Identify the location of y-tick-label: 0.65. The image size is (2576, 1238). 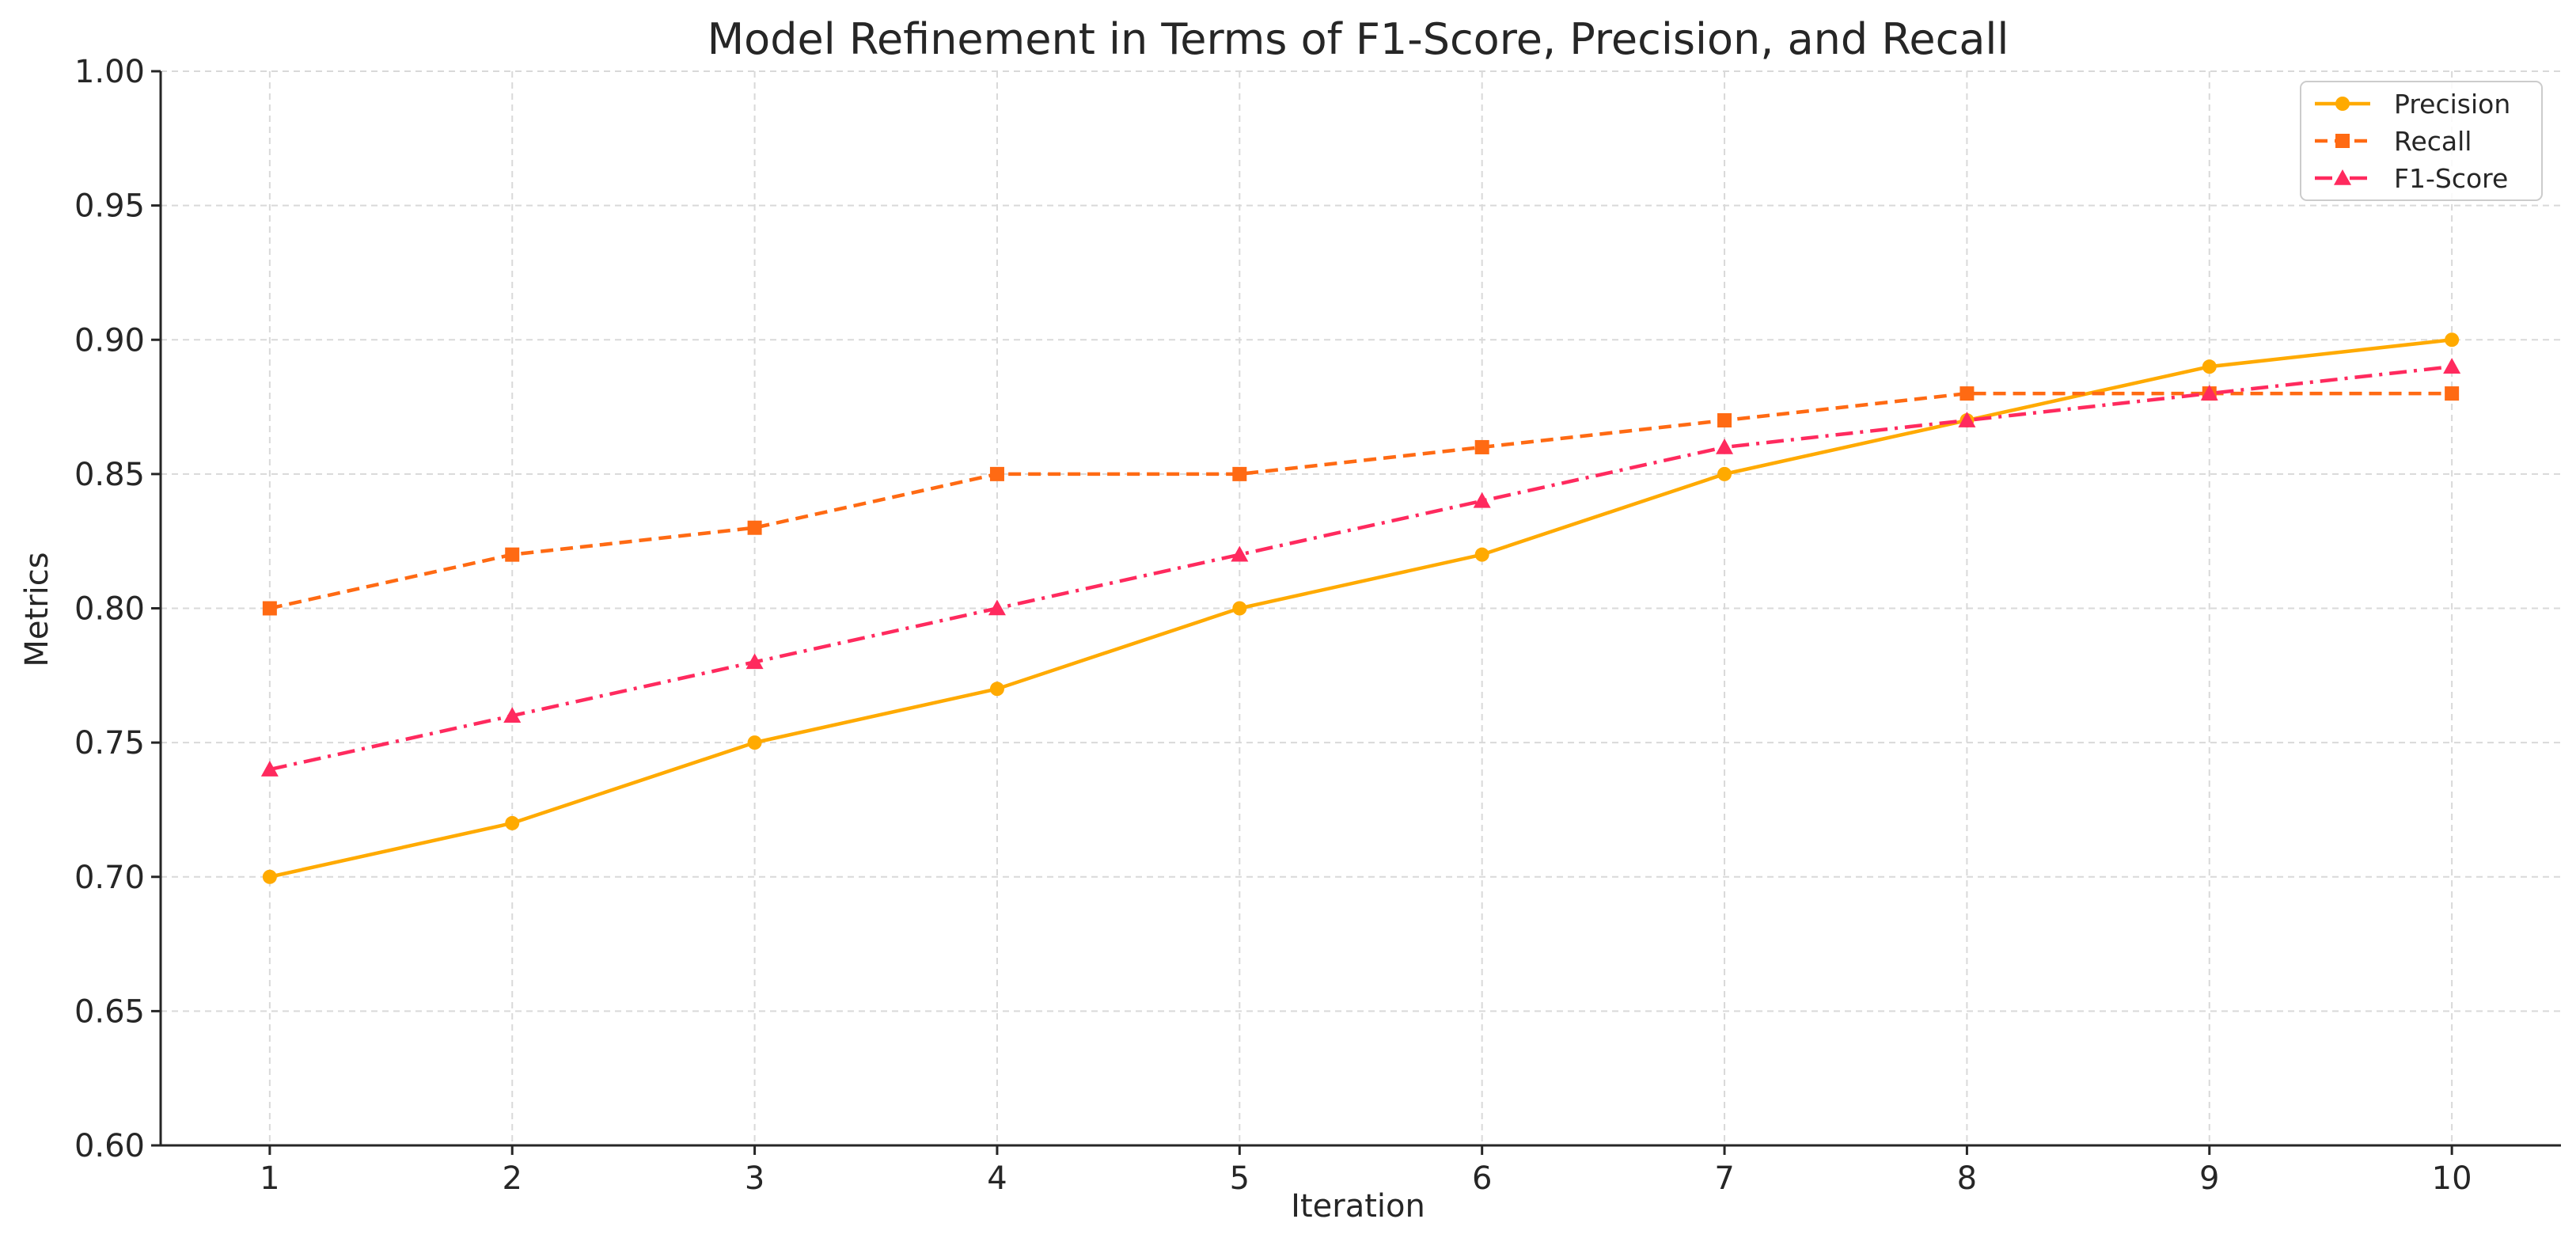
(109, 1011).